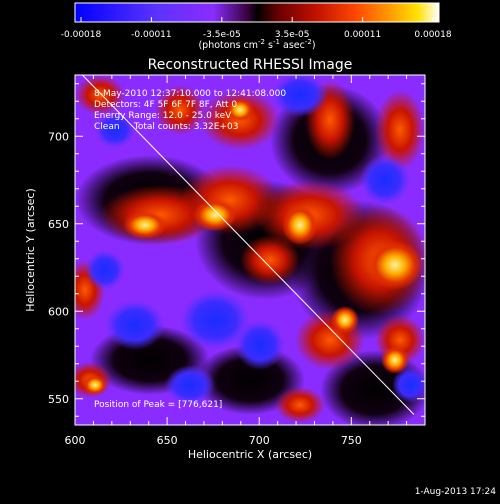  What do you see at coordinates (163, 116) in the screenshot?
I see `info-line-energy: Energy Range: 12.0 - 25.0 keV` at bounding box center [163, 116].